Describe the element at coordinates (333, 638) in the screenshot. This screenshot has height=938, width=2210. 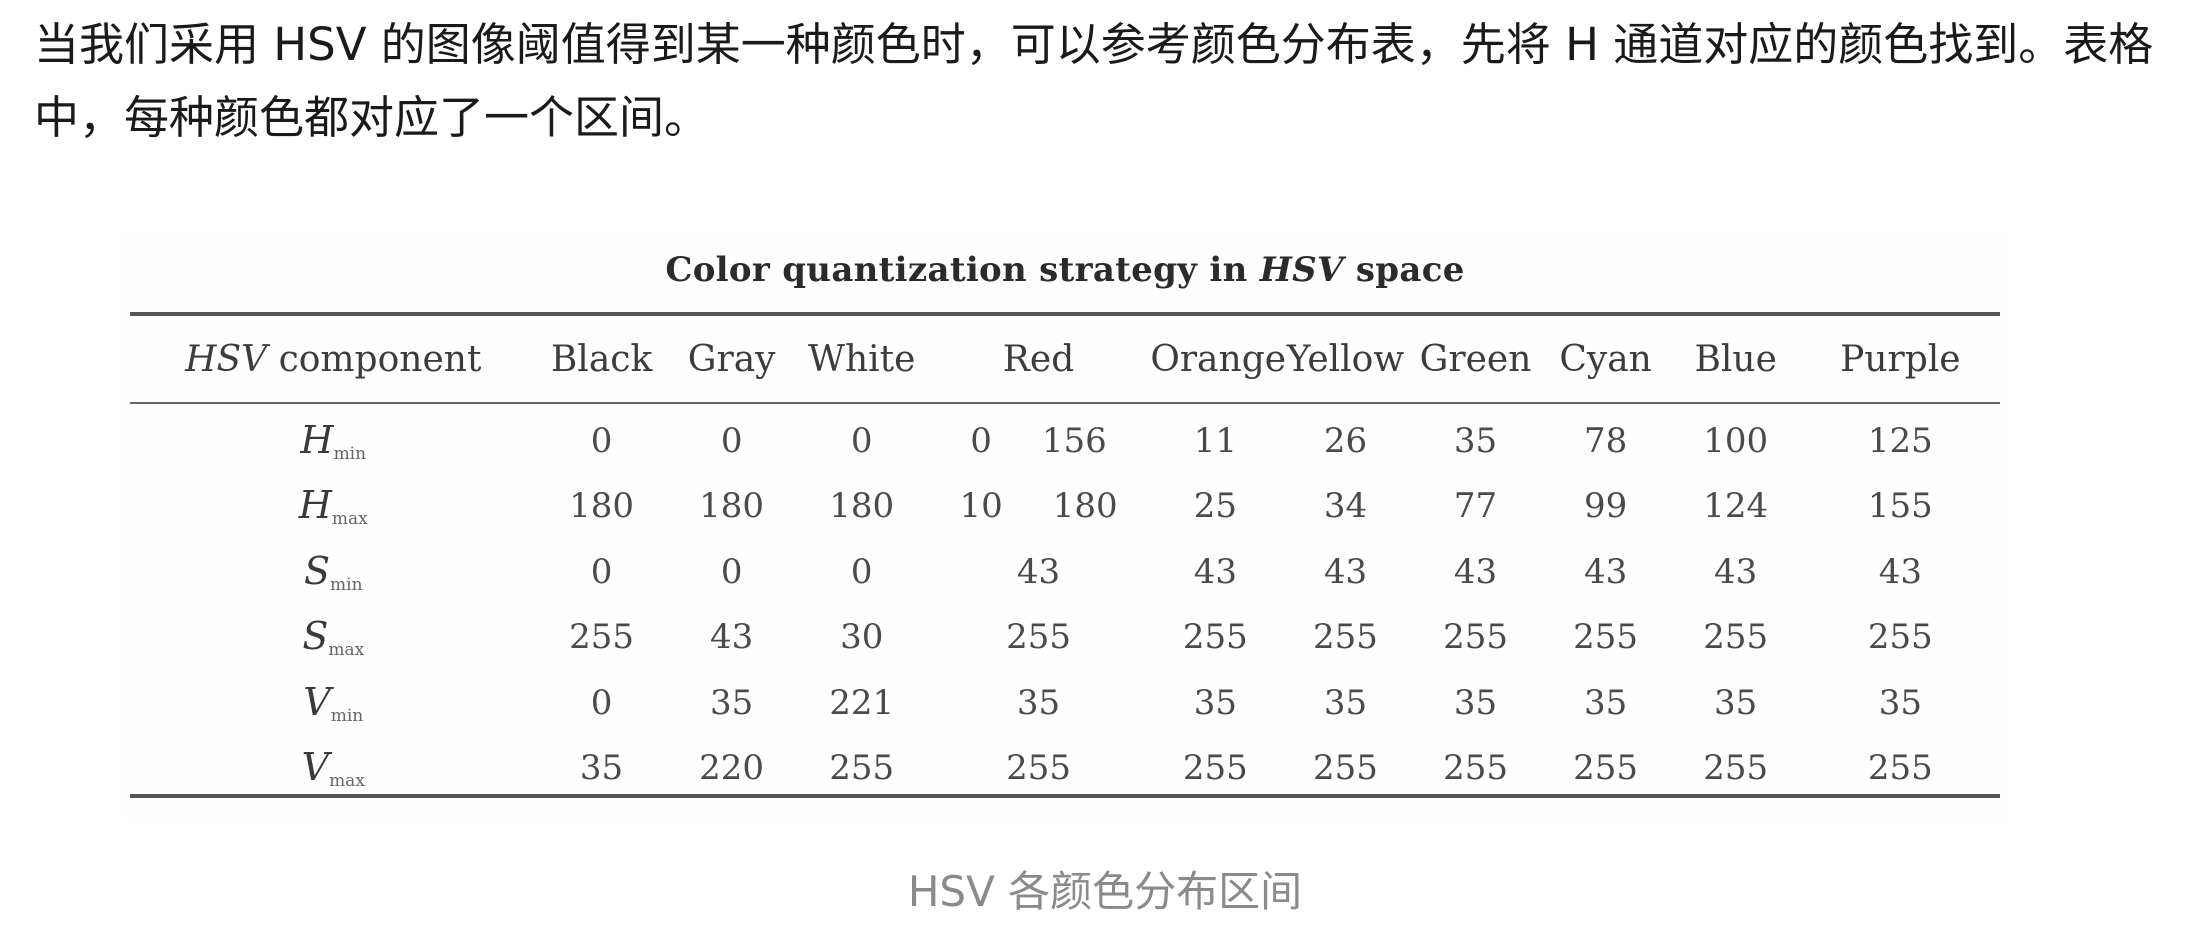
I see `row-label: Smax` at that location.